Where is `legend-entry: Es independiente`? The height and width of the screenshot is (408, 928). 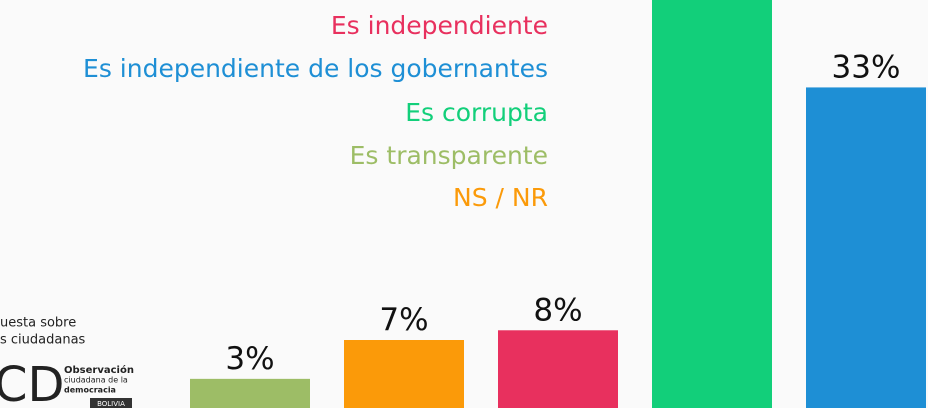
legend-entry: Es independiente is located at coordinates (439, 25).